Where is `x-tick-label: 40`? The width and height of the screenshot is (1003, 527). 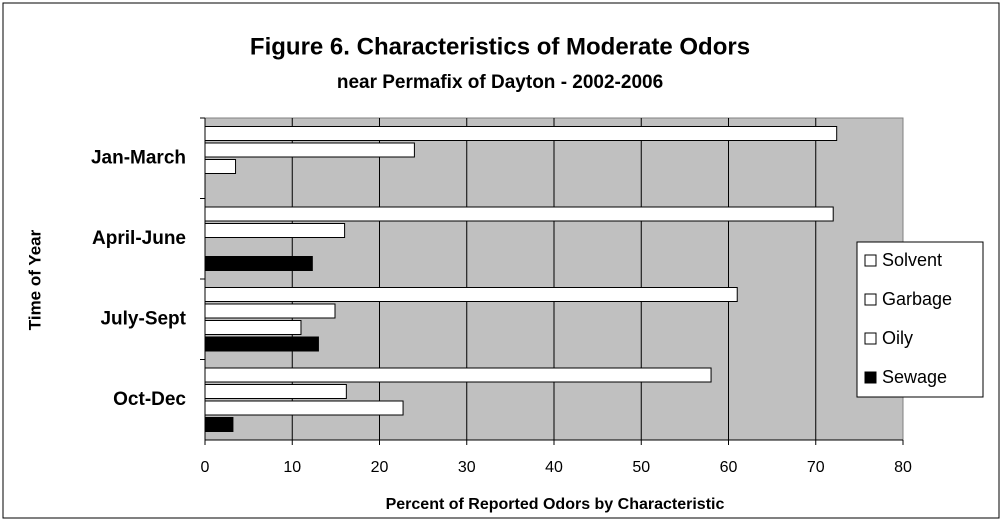
x-tick-label: 40 is located at coordinates (554, 467).